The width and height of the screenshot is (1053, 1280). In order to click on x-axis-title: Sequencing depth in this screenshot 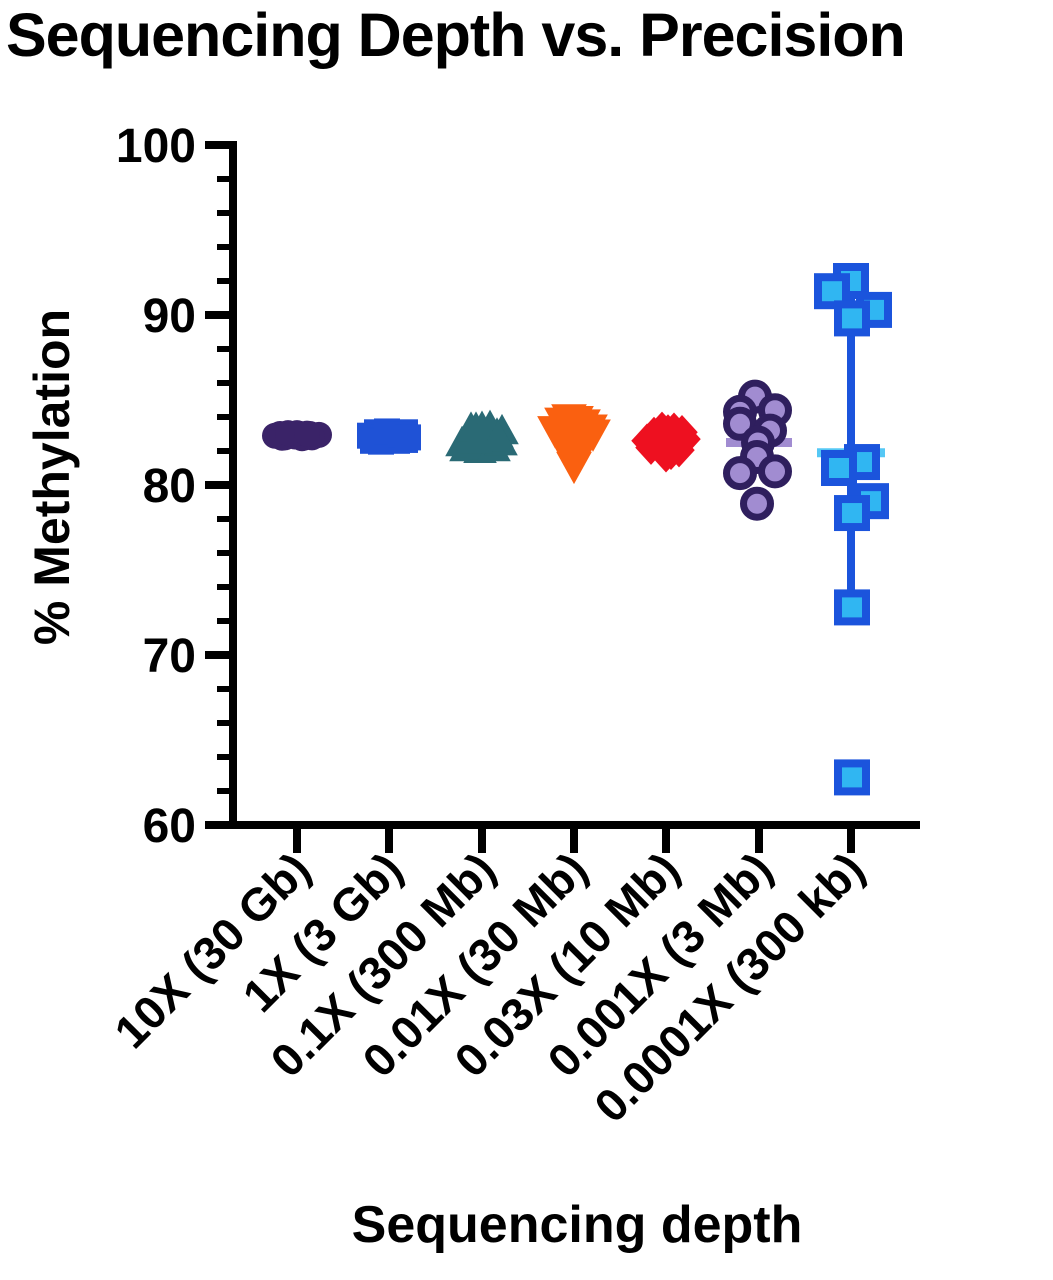, I will do `click(577, 1225)`.